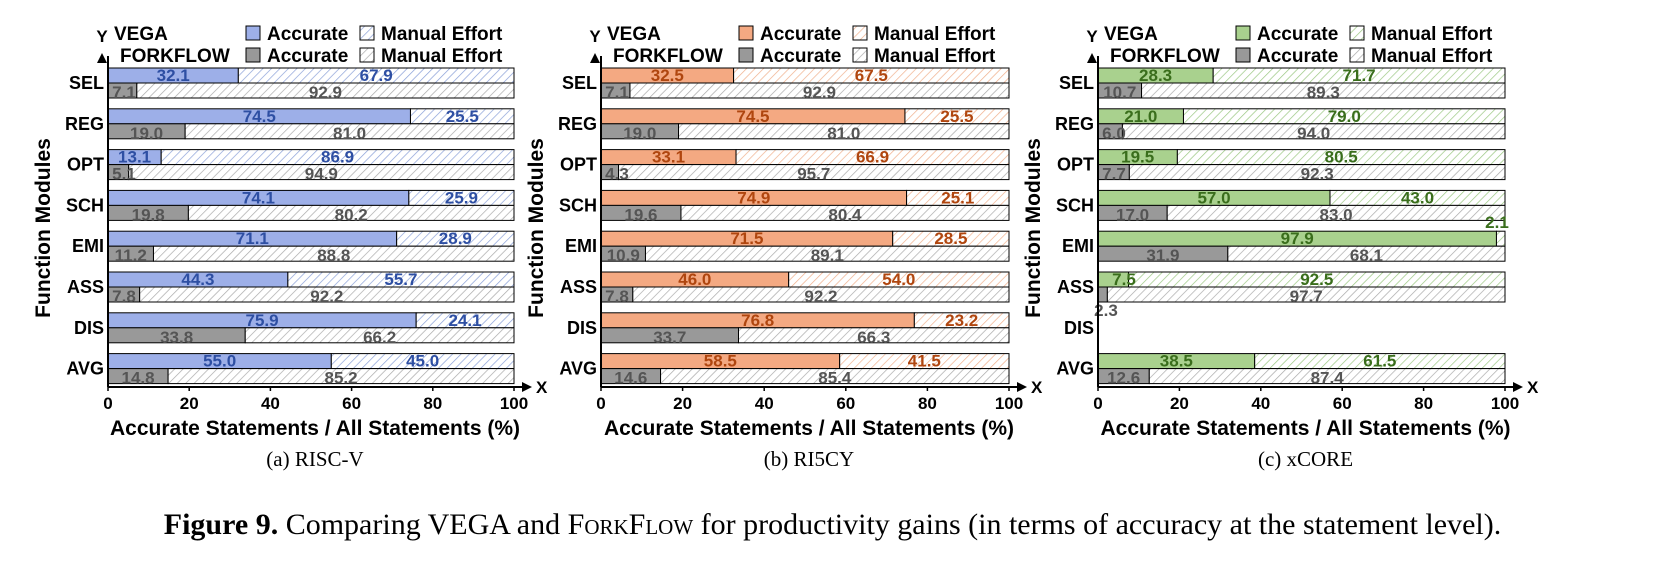 The width and height of the screenshot is (1665, 567). What do you see at coordinates (1119, 92) in the screenshot?
I see `data-label-forkflow-accurate: 10.7` at bounding box center [1119, 92].